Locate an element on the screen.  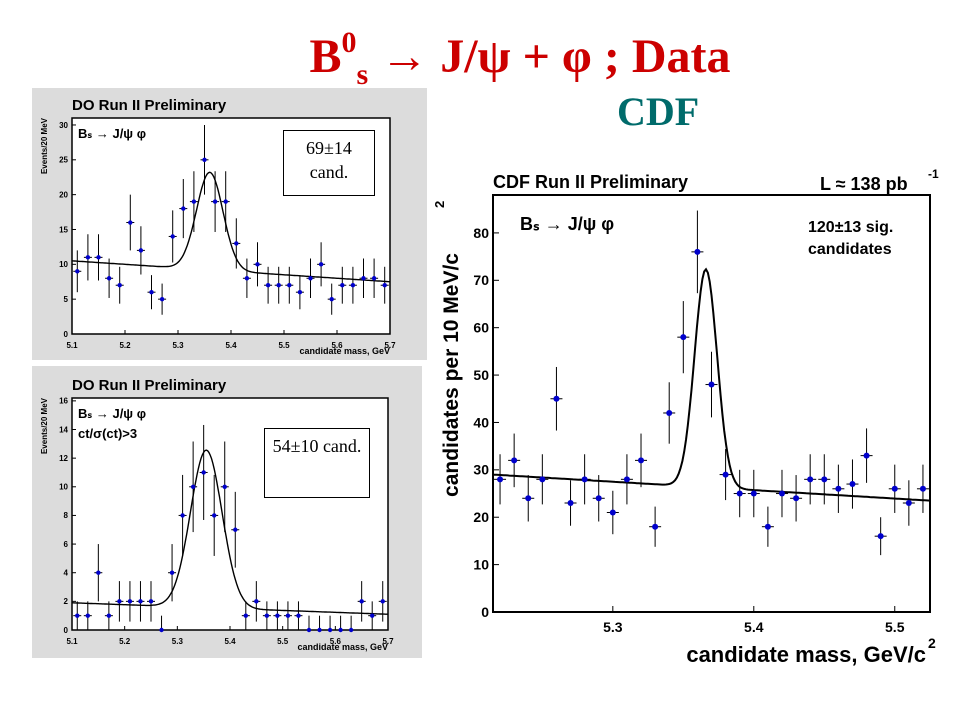
cut-label: ct/σ(ct)>3 is located at coordinates (107, 433).